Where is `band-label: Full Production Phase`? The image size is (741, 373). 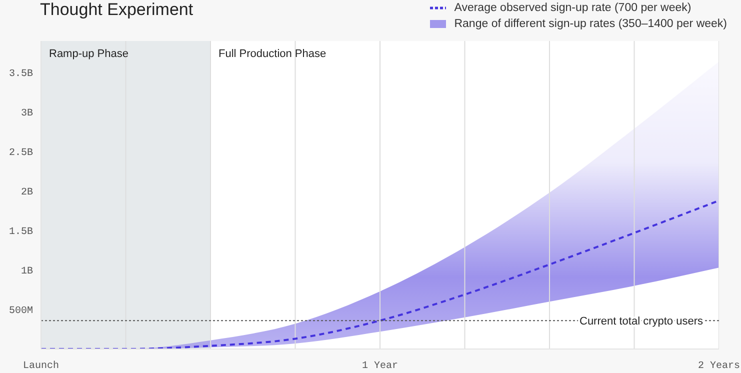 band-label: Full Production Phase is located at coordinates (272, 54).